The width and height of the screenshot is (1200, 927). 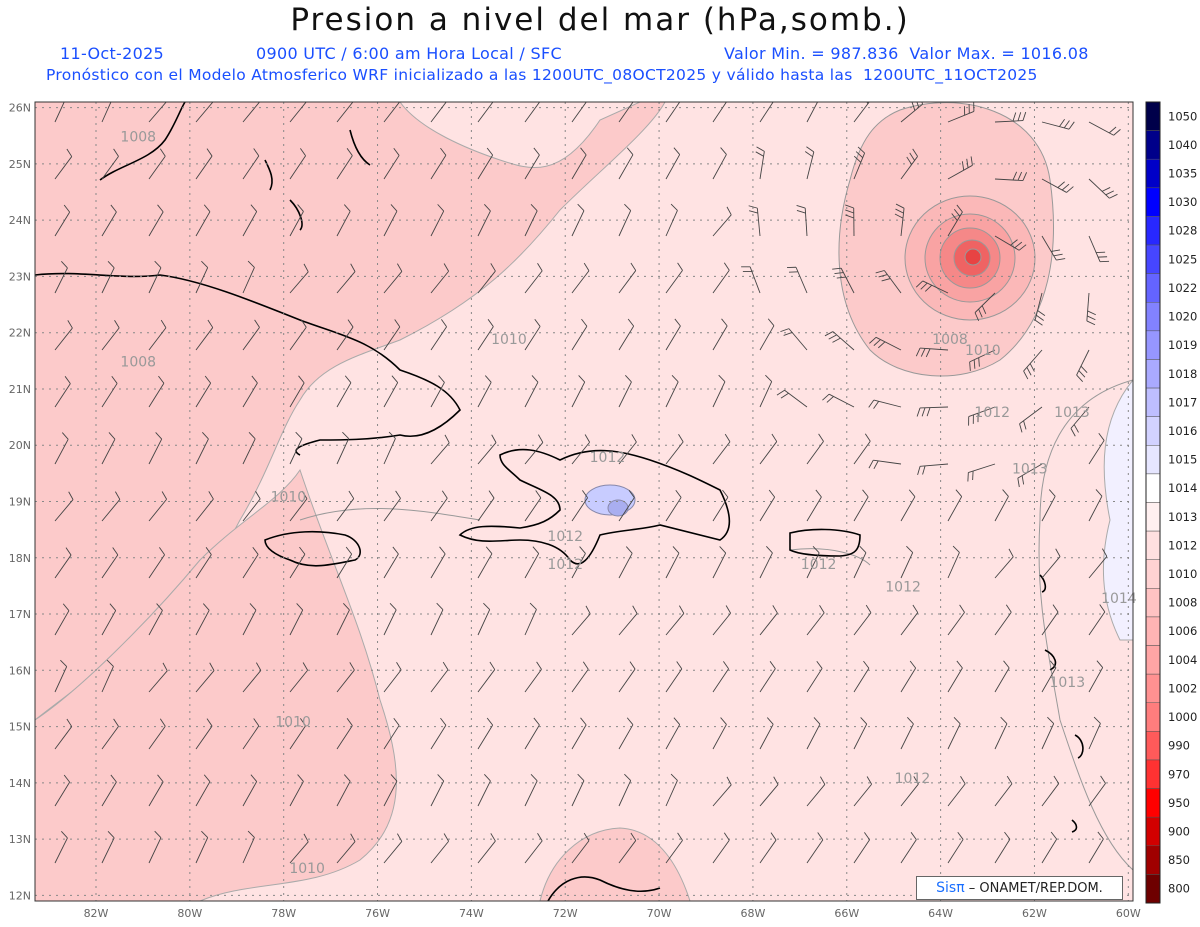 I want to click on legend-label: 970, so click(x=1179, y=774).